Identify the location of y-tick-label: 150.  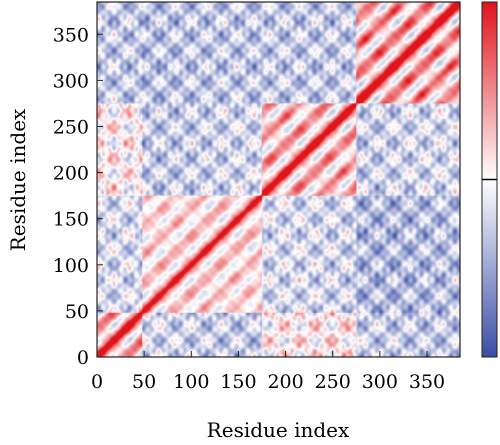
(71, 220).